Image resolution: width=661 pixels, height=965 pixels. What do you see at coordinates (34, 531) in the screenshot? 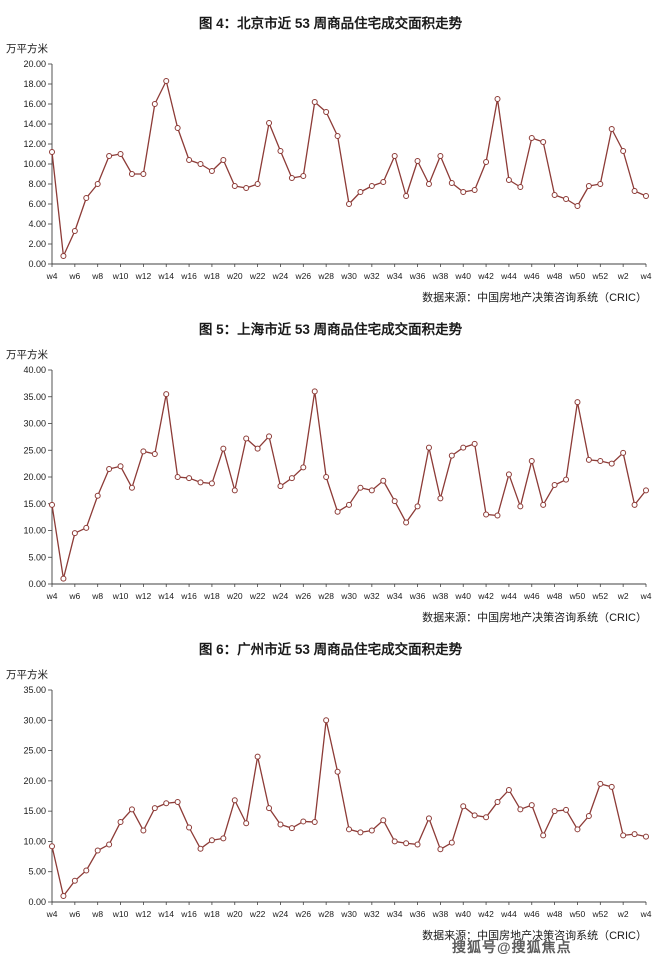
I see `y-tick-label: 10.00` at bounding box center [34, 531].